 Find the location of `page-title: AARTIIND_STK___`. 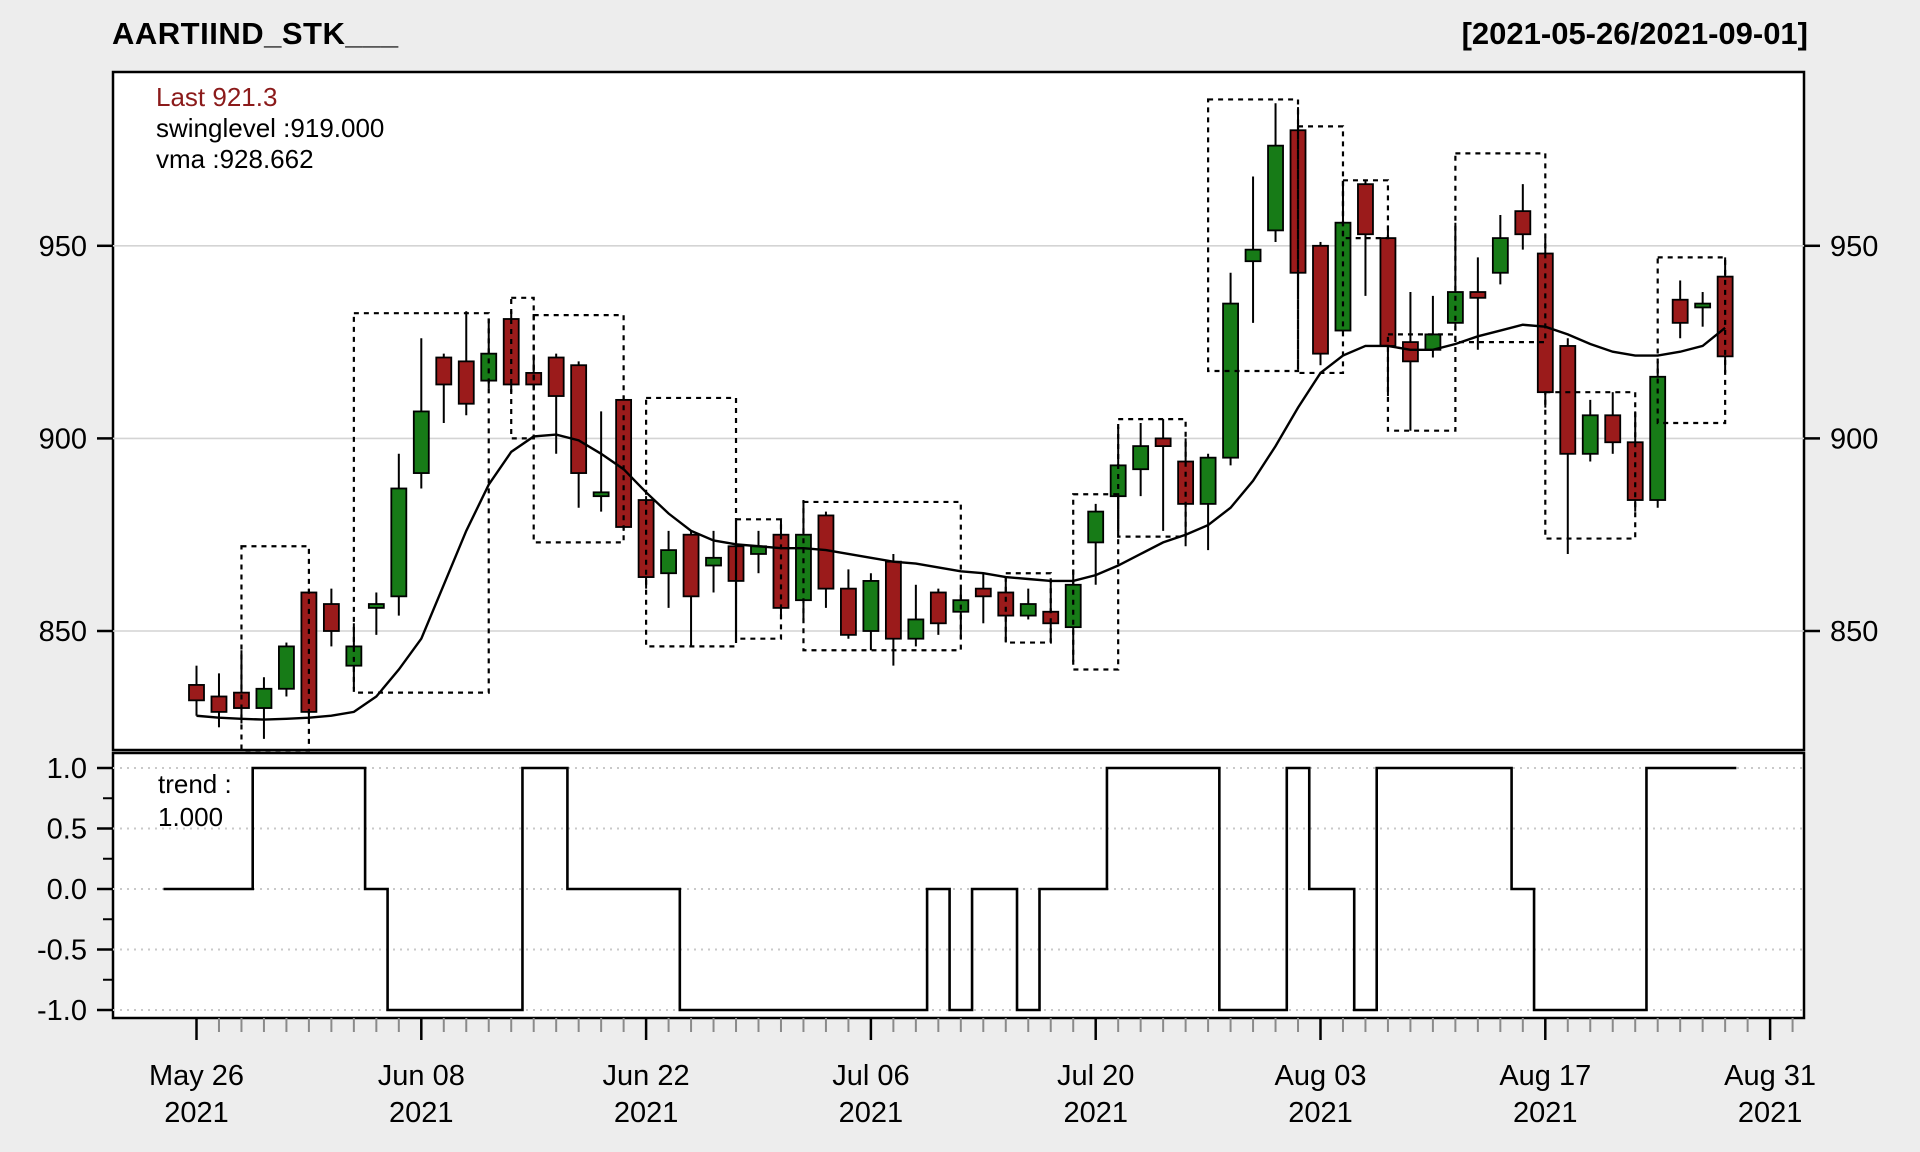

page-title: AARTIIND_STK___ is located at coordinates (255, 33).